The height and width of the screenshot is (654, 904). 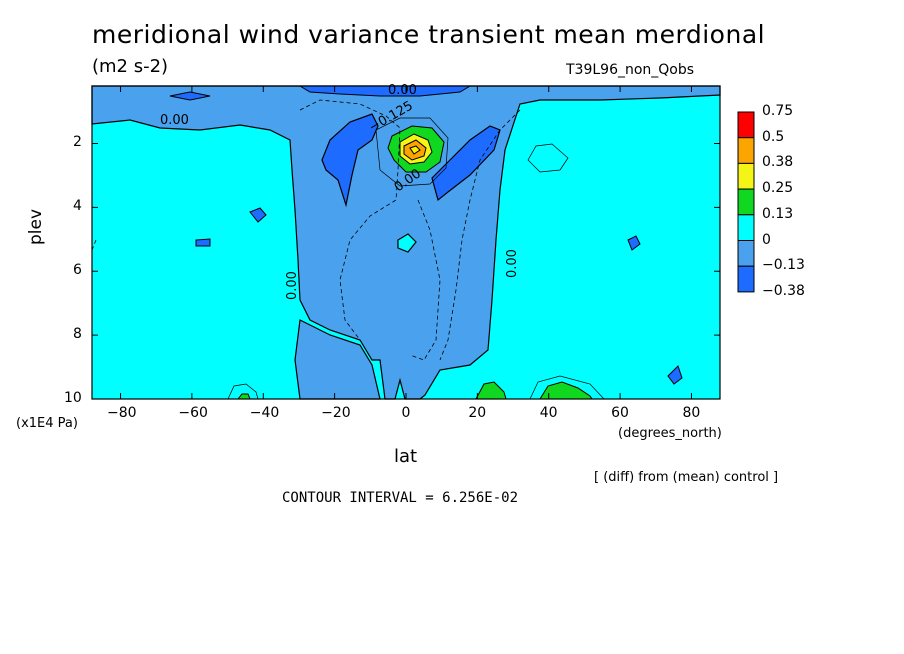 What do you see at coordinates (548, 413) in the screenshot?
I see `x-tick-label: 40` at bounding box center [548, 413].